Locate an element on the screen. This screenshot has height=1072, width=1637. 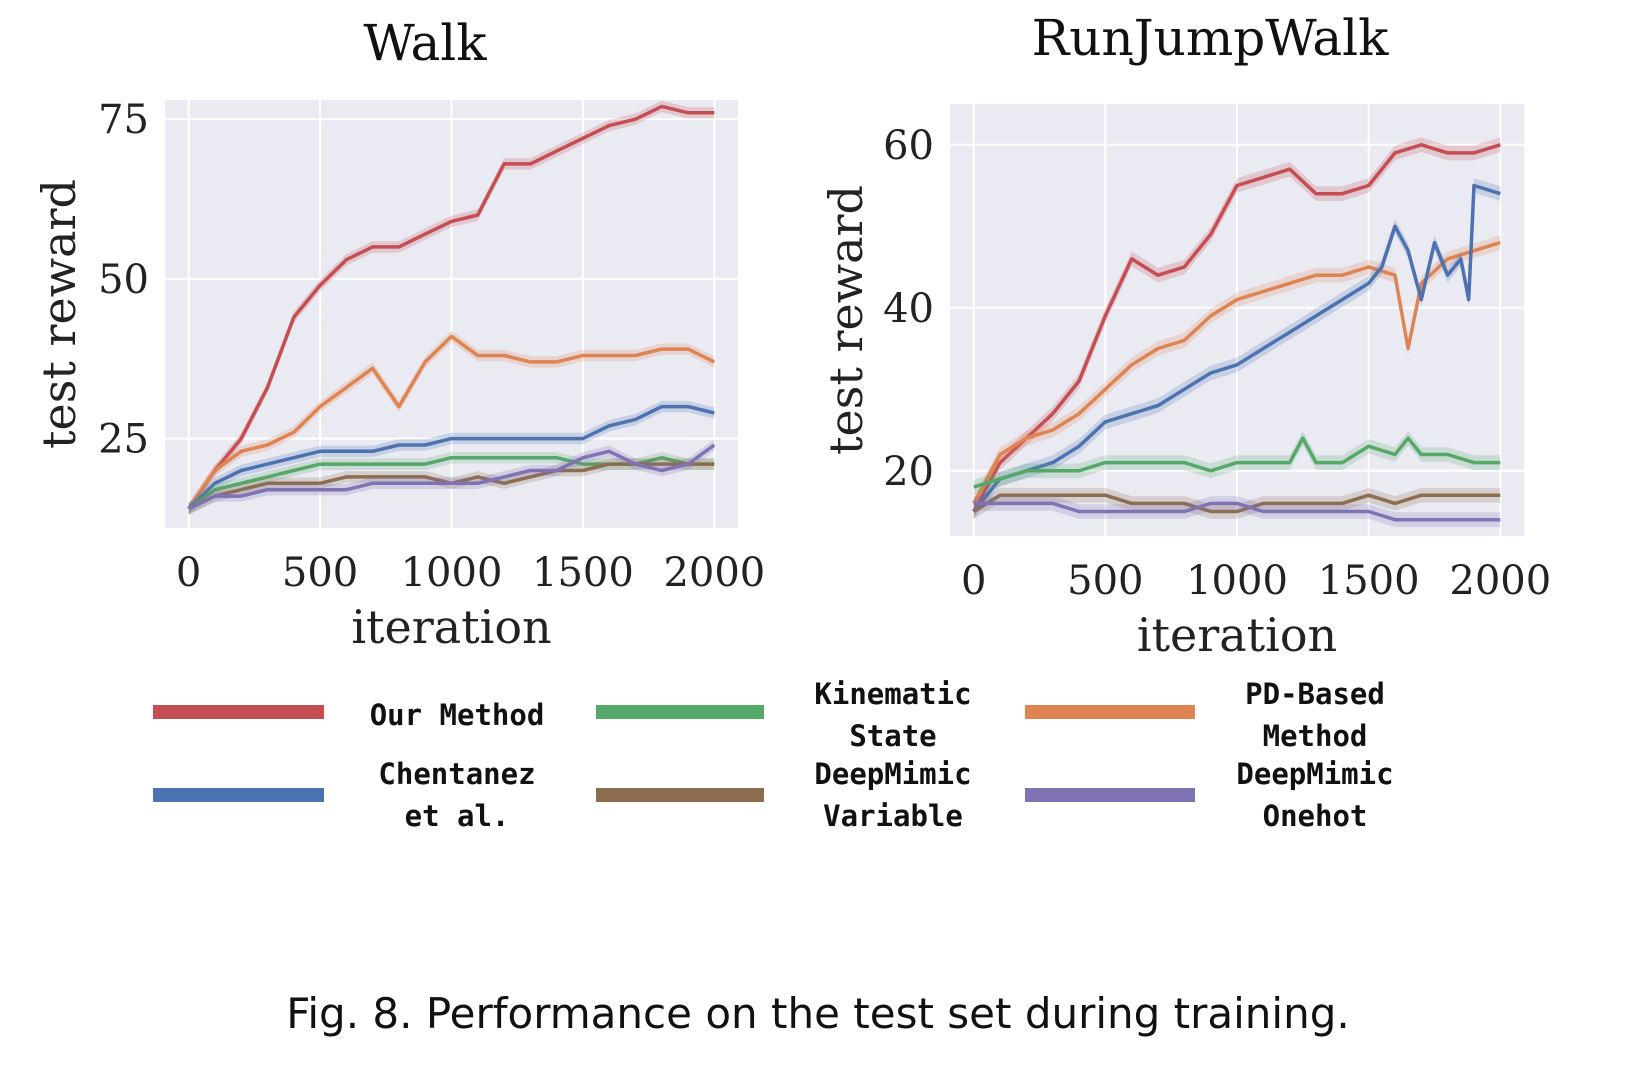
y-tick-label: 75 is located at coordinates (123, 120).